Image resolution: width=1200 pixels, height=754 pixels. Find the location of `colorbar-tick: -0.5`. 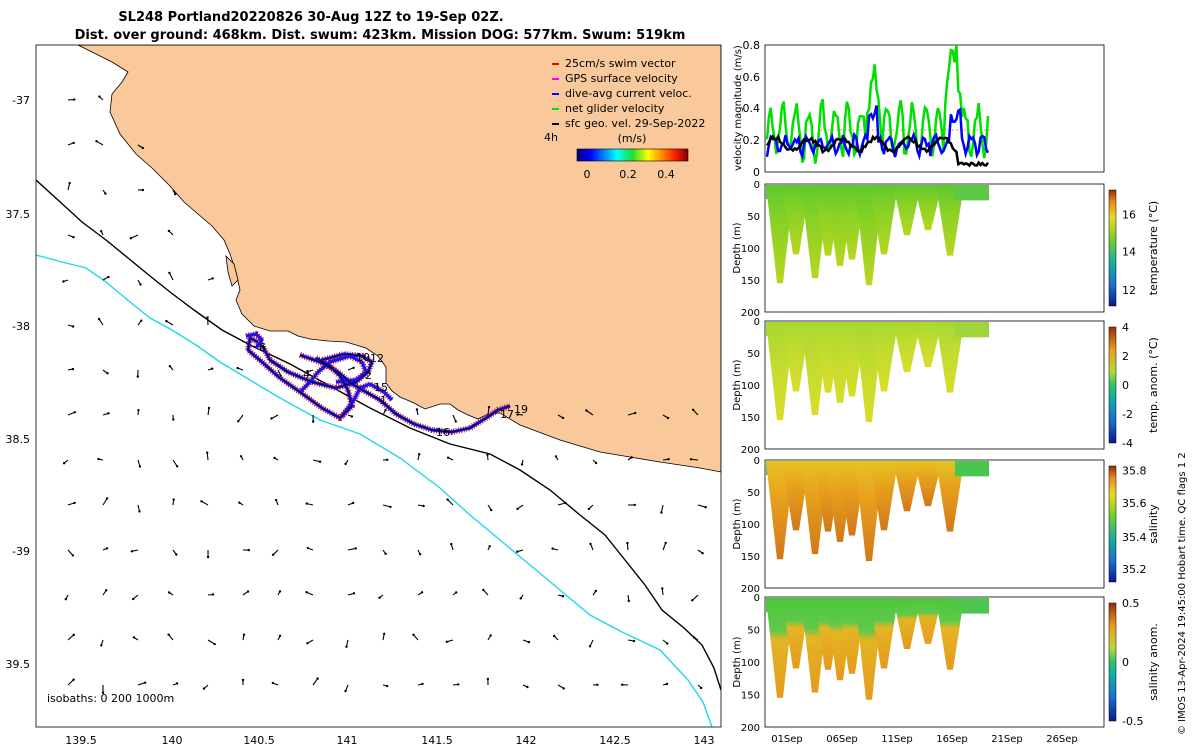

colorbar-tick: -0.5 is located at coordinates (1132, 721).